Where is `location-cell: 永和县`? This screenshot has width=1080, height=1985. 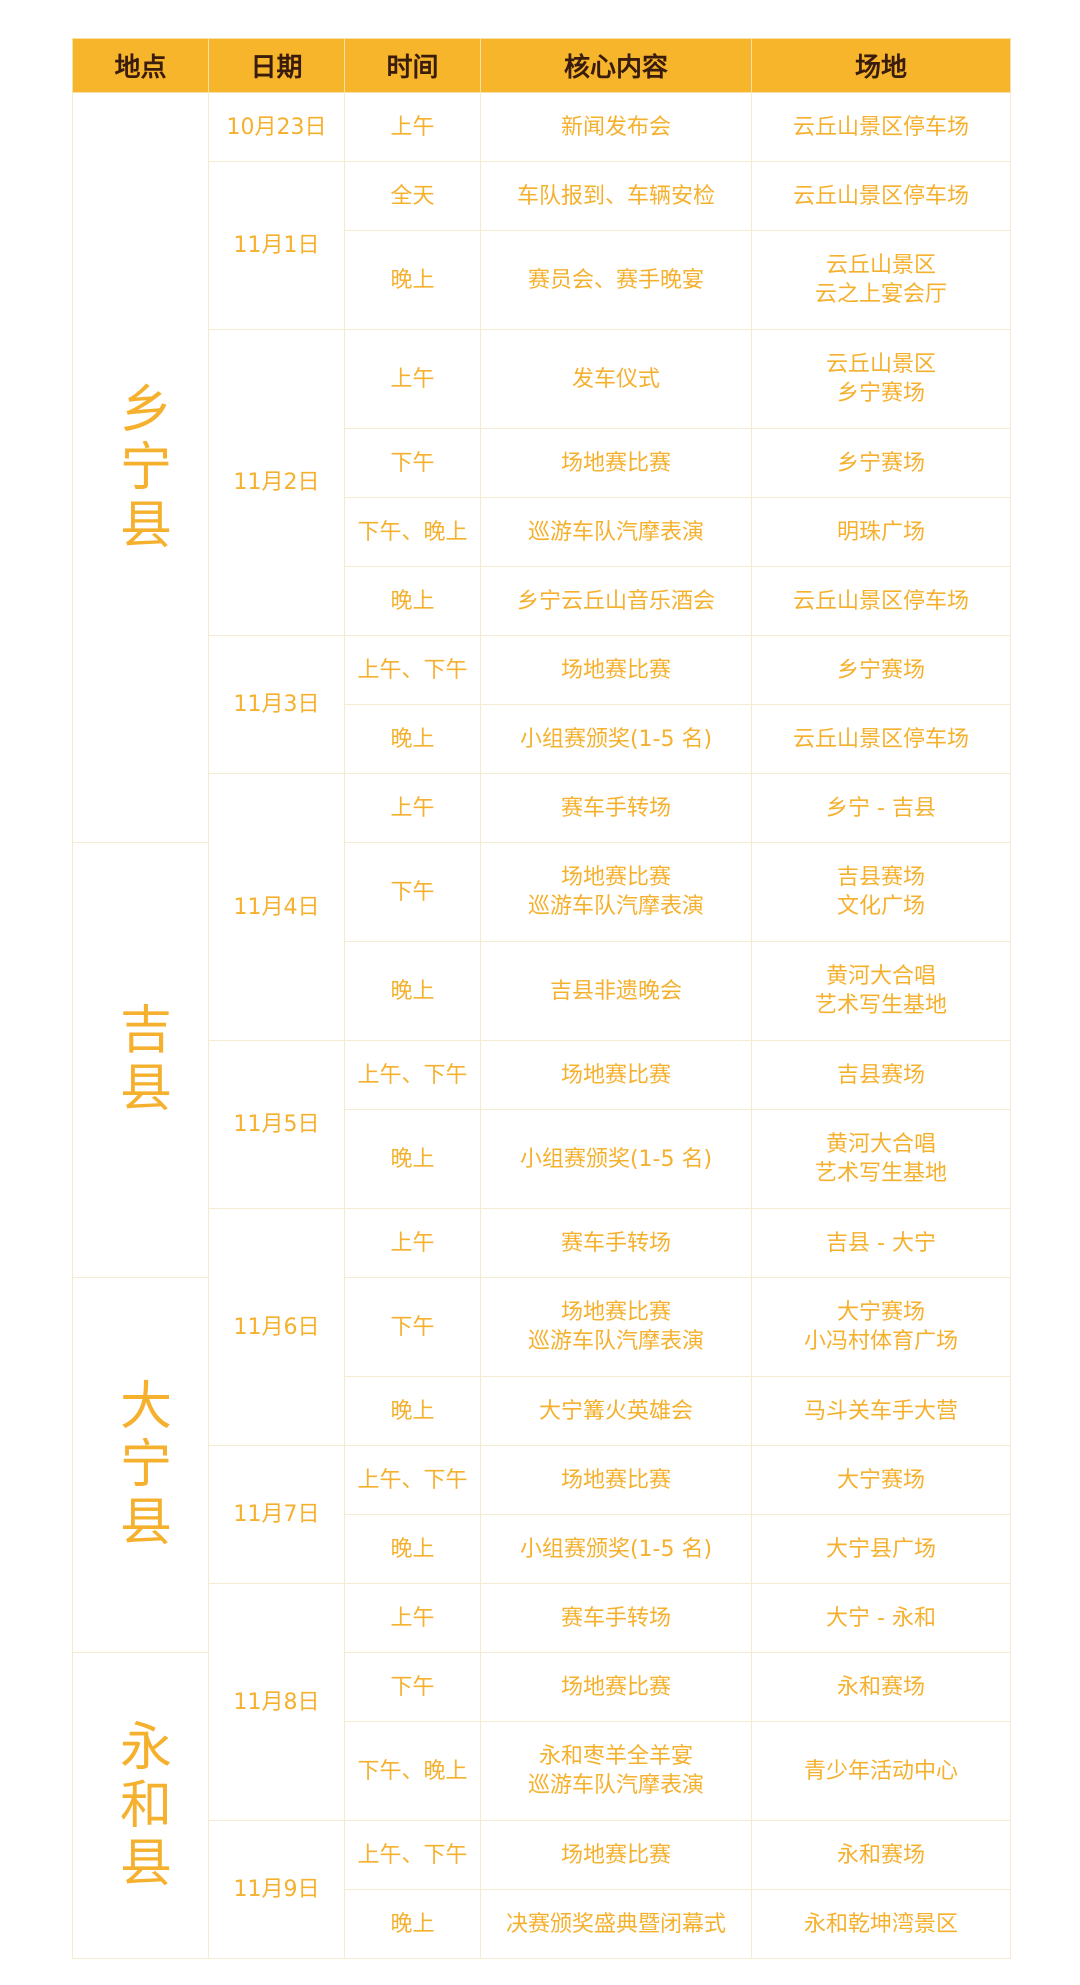 location-cell: 永和县 is located at coordinates (140, 1805).